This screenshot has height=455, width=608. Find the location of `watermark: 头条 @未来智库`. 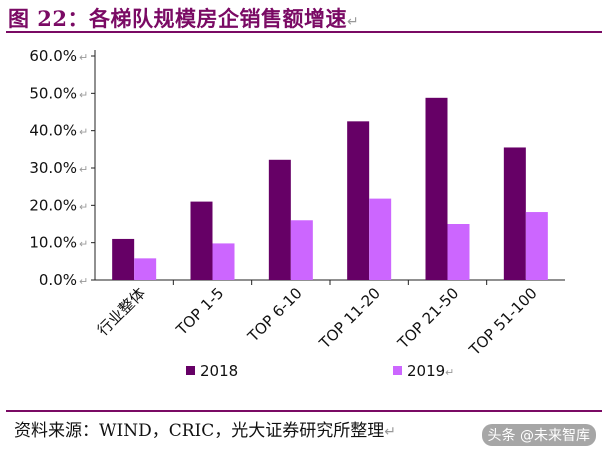

watermark: 头条 @未来智库 is located at coordinates (538, 435).